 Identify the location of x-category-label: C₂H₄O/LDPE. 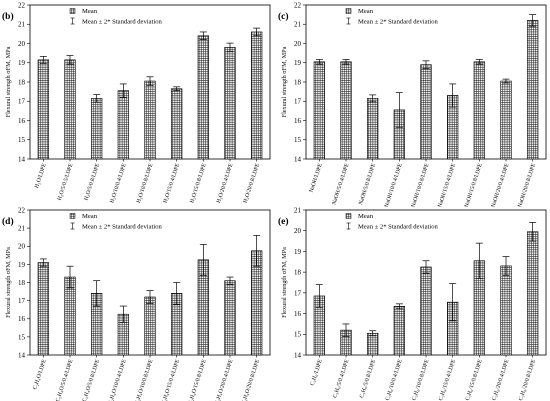
(40, 374).